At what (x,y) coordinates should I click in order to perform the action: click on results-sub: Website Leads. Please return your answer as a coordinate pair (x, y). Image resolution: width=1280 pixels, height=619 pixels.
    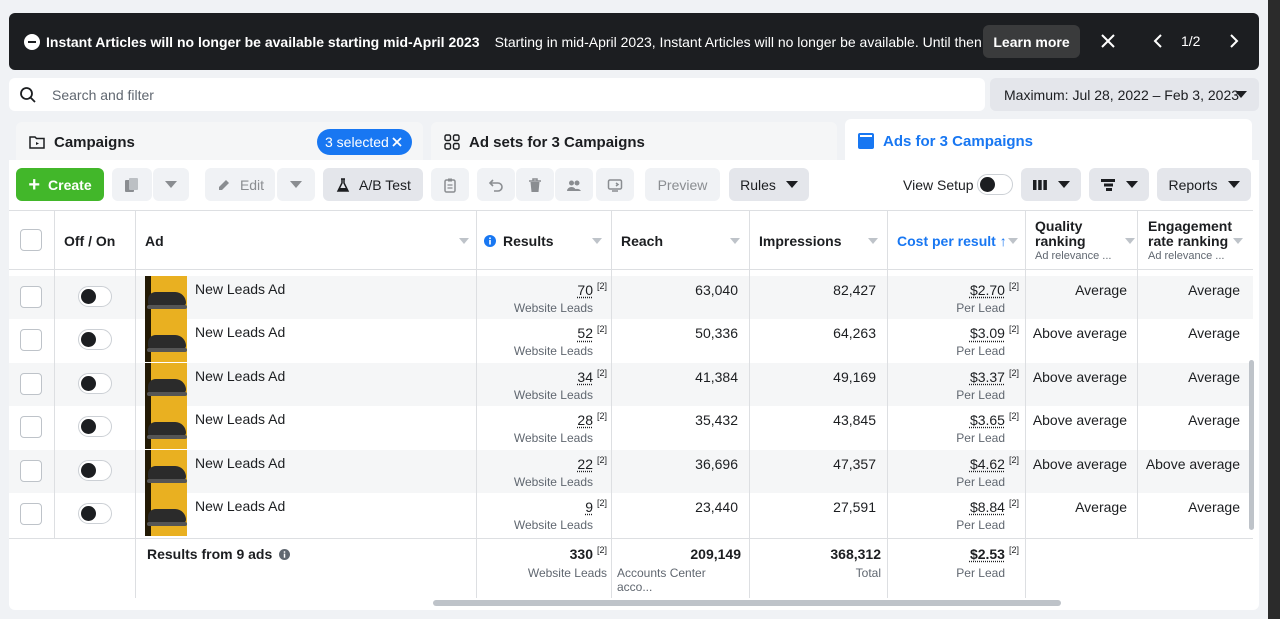
    Looking at the image, I should click on (553, 351).